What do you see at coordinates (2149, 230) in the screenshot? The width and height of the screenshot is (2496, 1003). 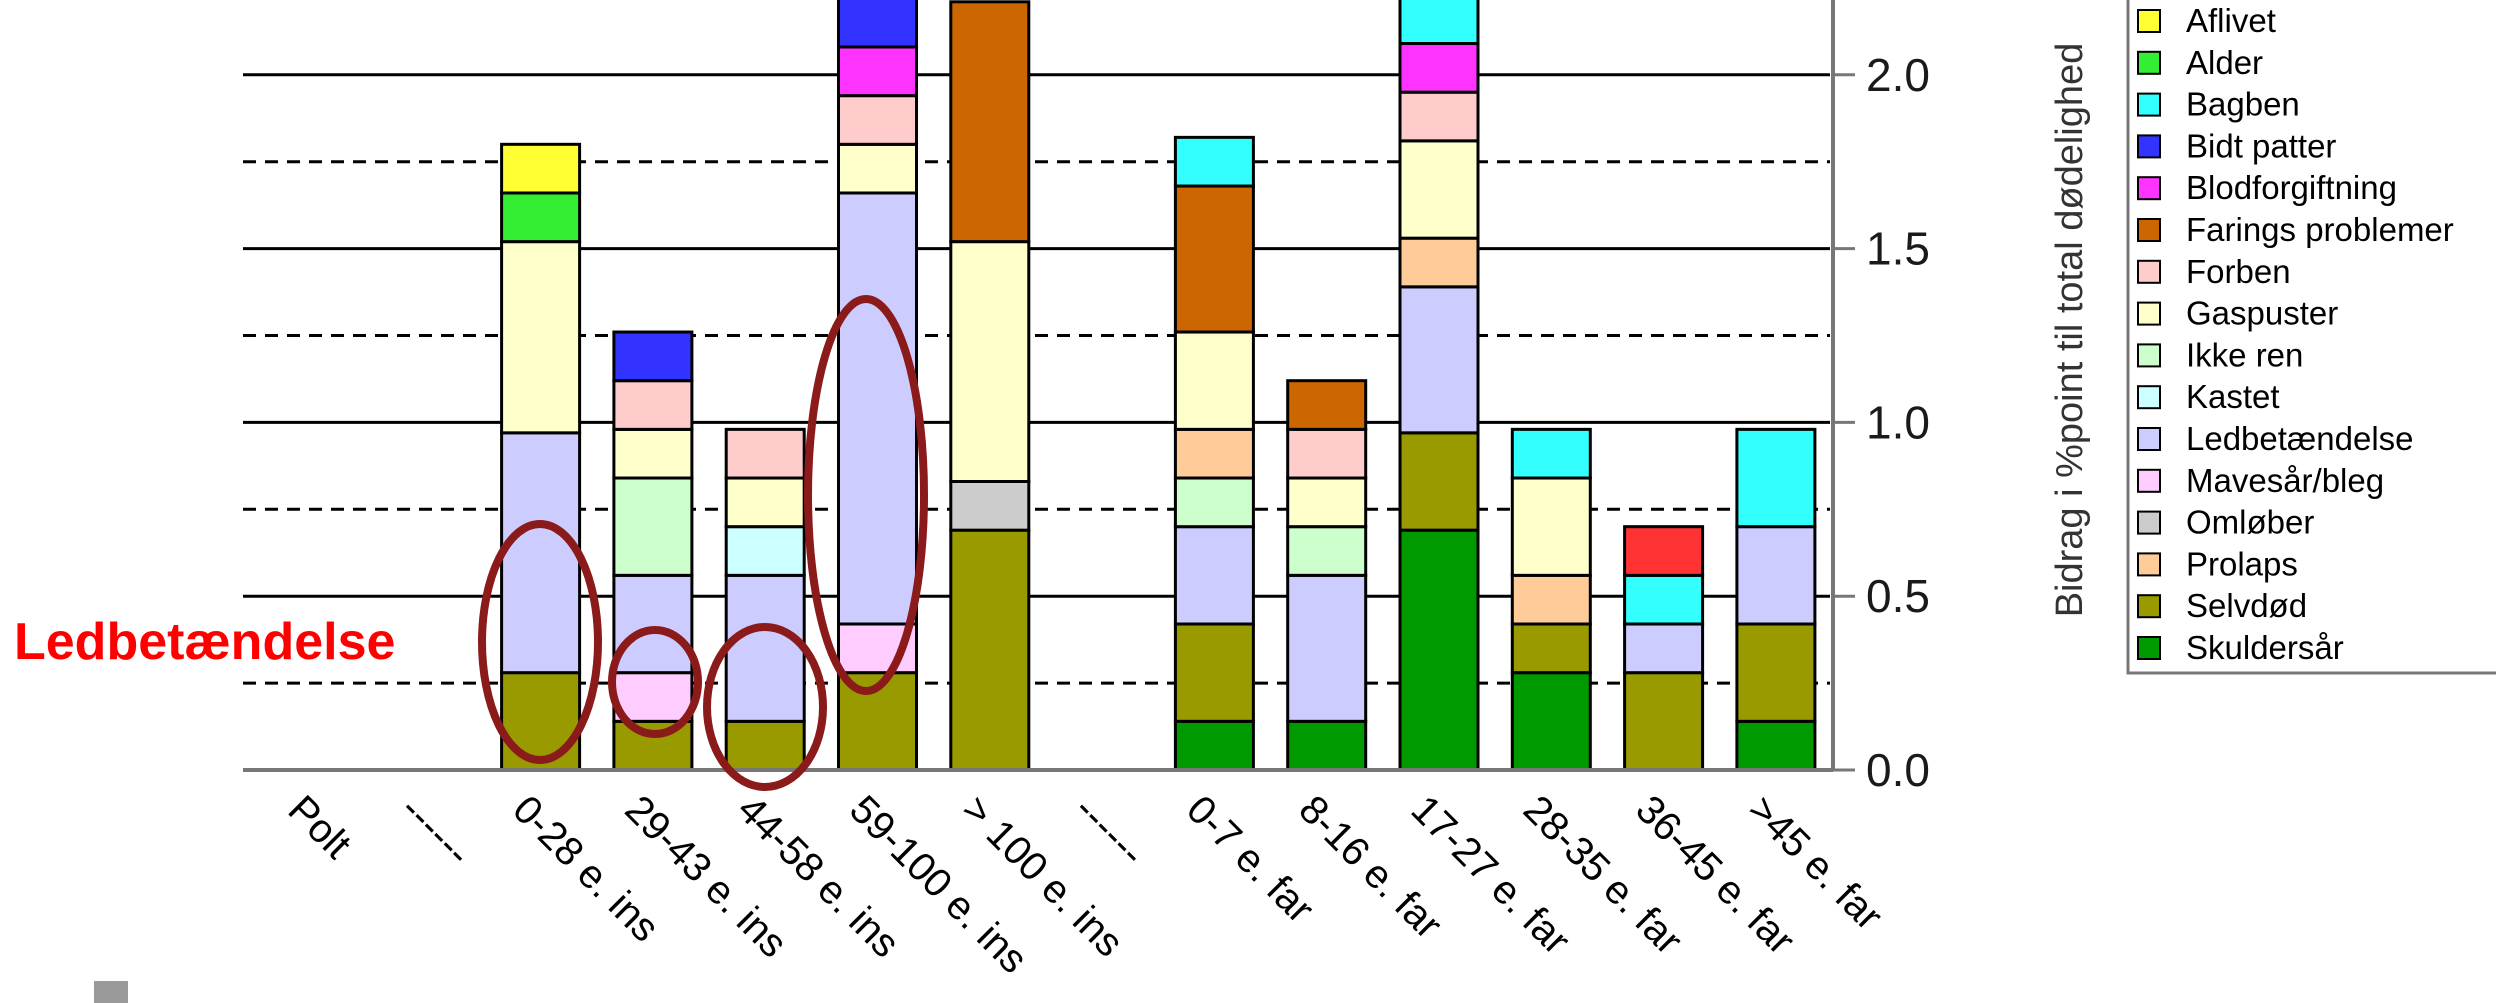 I see `legend-swatch-farings-problemer` at bounding box center [2149, 230].